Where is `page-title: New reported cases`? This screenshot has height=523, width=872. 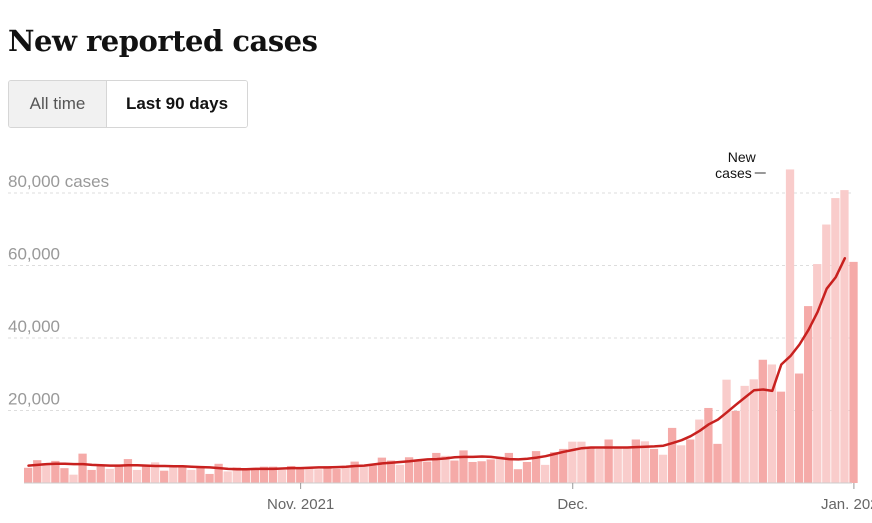 page-title: New reported cases is located at coordinates (163, 41).